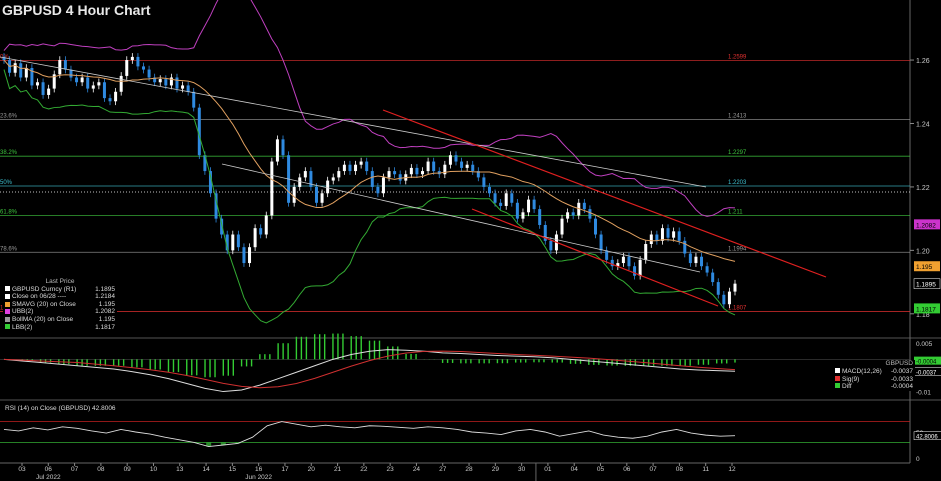 This screenshot has width=941, height=481. What do you see at coordinates (496, 469) in the screenshot?
I see `x-tick-label: 29` at bounding box center [496, 469].